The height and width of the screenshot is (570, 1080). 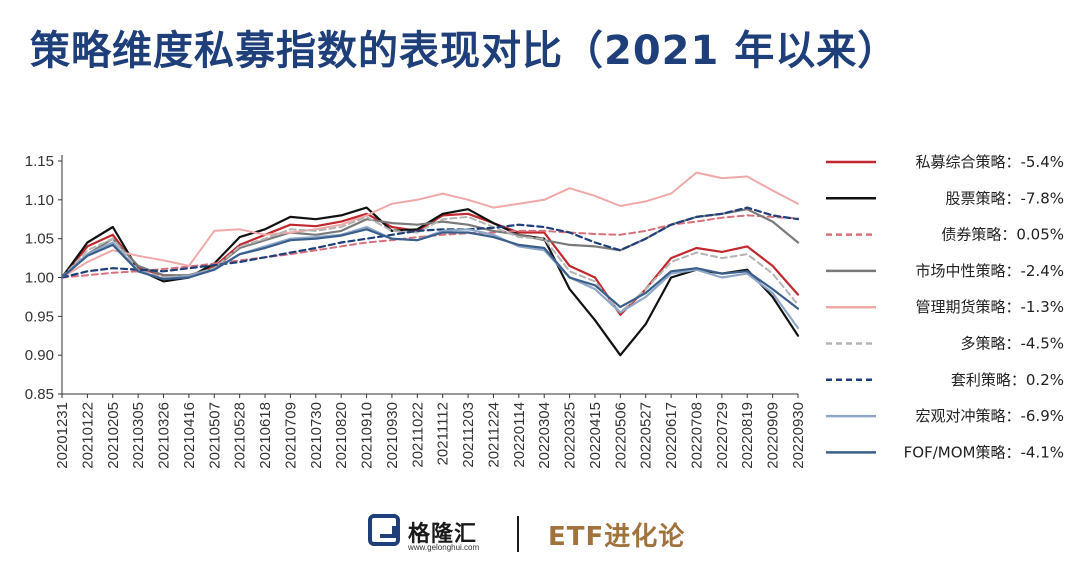 What do you see at coordinates (62, 435) in the screenshot?
I see `x-tick-label: 20201231` at bounding box center [62, 435].